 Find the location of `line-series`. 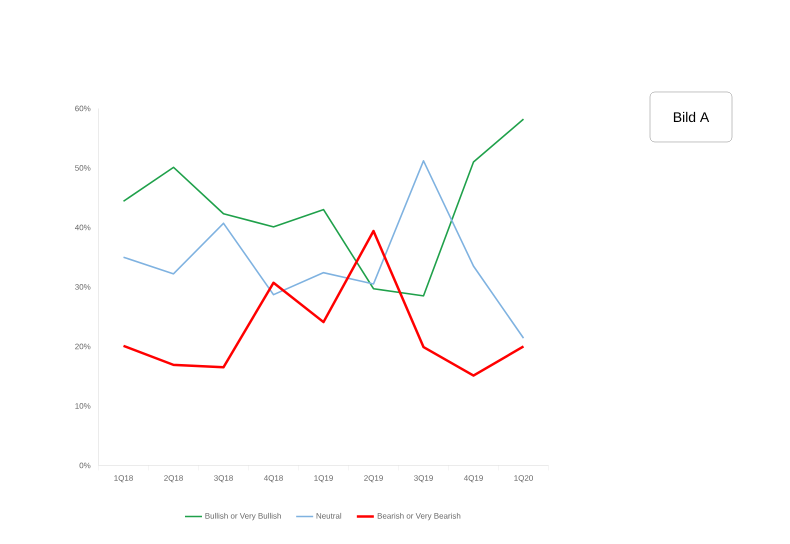

line-series is located at coordinates (323, 303).